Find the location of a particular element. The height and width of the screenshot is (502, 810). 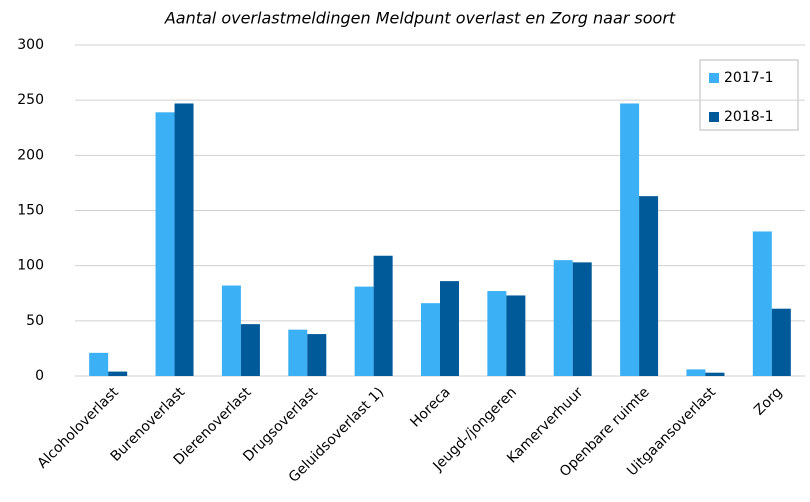

x-tick-label: Alcoholoverlast is located at coordinates (78, 428).